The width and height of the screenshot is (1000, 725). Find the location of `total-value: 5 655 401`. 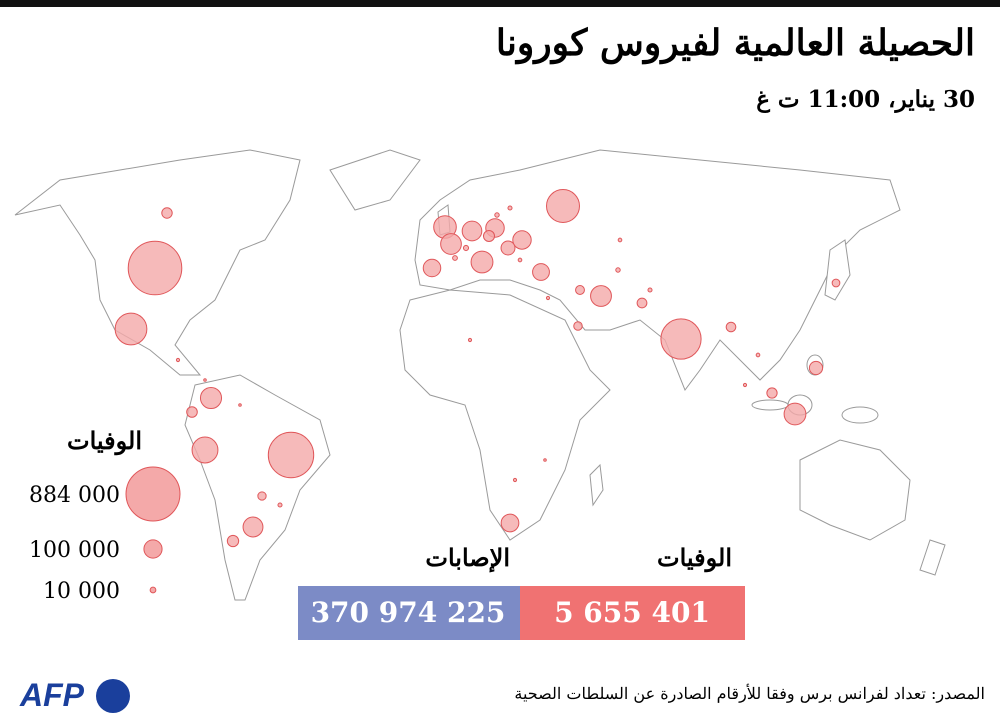

total-value: 5 655 401 is located at coordinates (632, 612).